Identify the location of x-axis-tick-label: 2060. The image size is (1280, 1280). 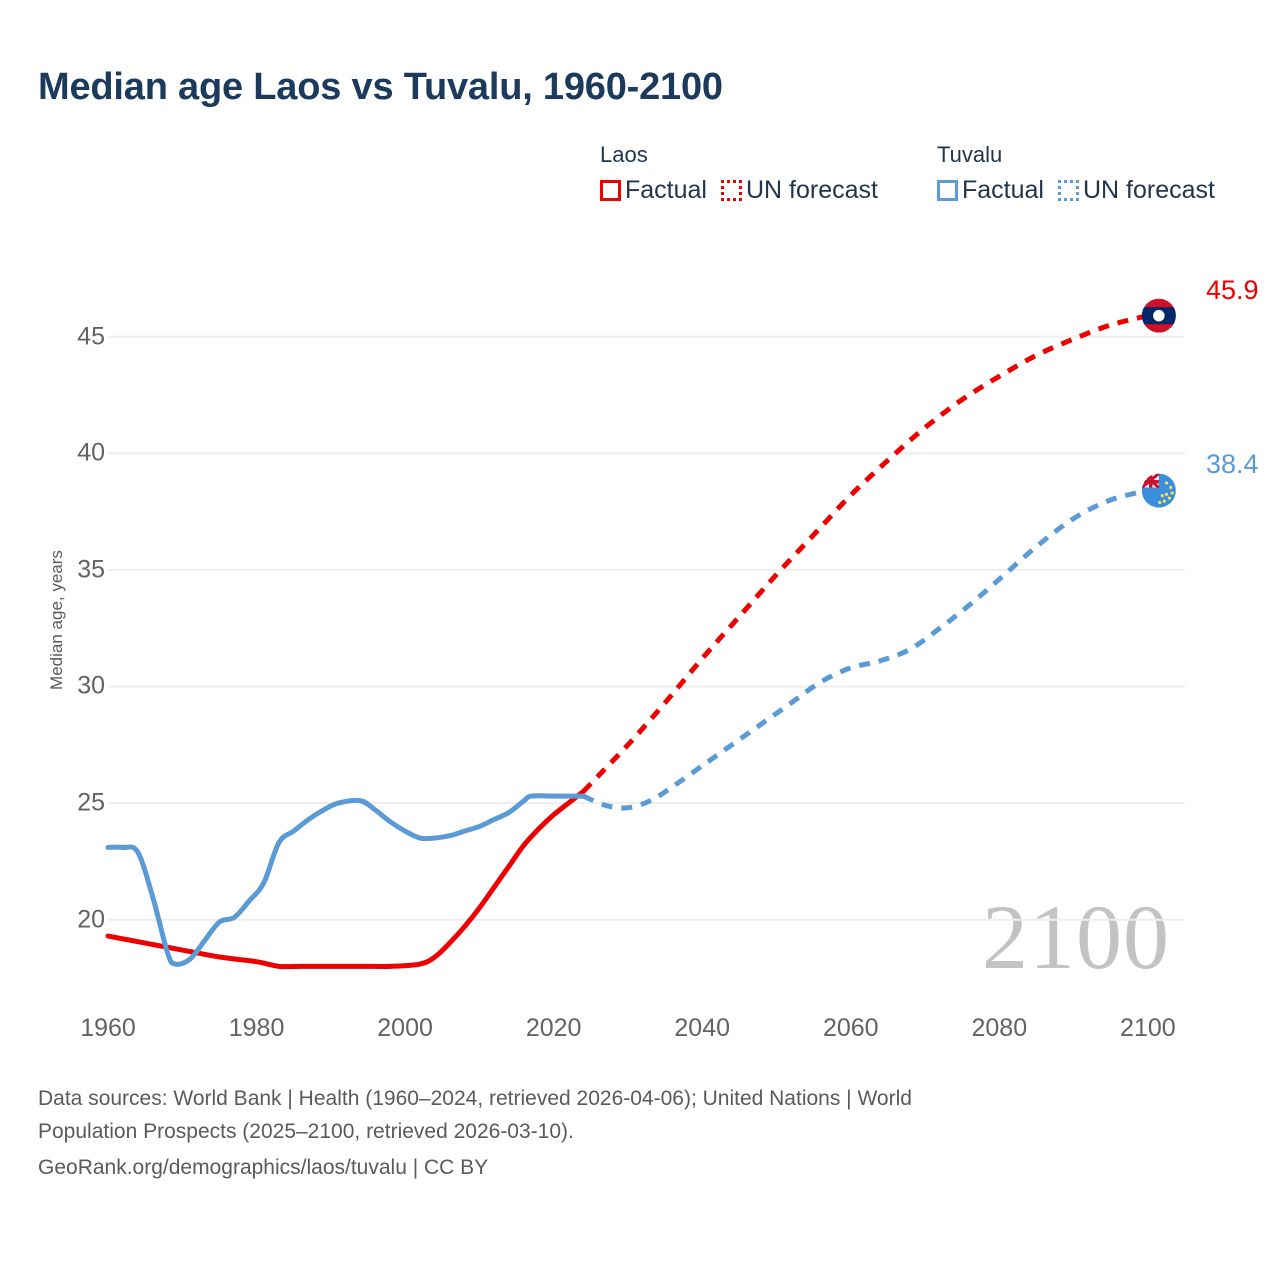
(850, 1028).